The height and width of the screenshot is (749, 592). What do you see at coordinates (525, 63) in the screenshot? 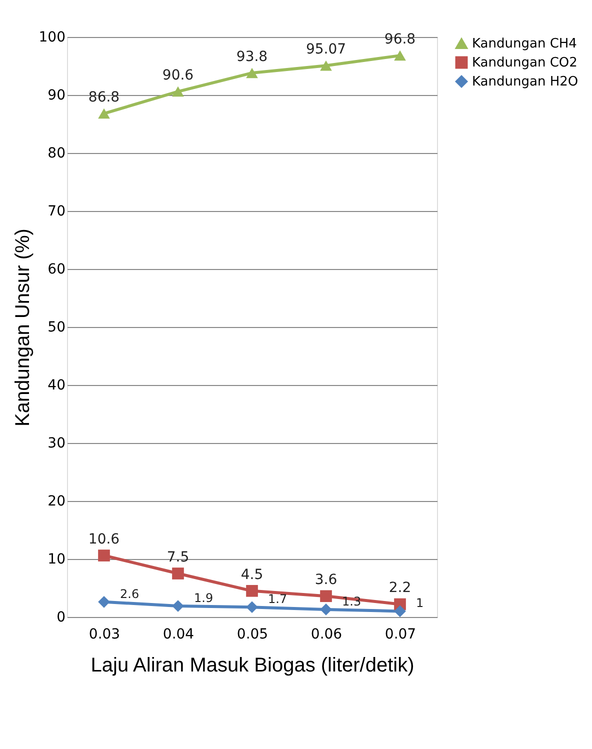
I see `legend-label: Kandungan CO2` at bounding box center [525, 63].